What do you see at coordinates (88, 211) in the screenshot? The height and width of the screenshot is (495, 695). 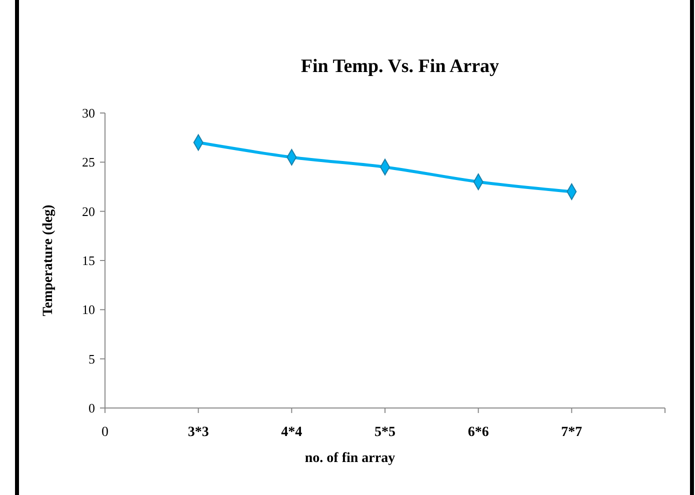 I see `y-tick-label: 20` at bounding box center [88, 211].